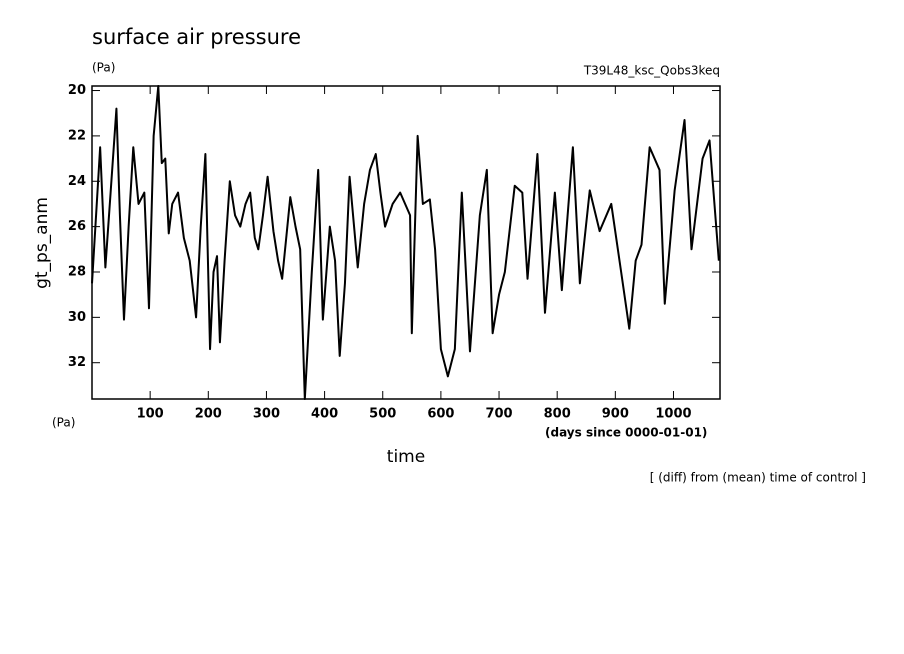  Describe the element at coordinates (77, 226) in the screenshot. I see `y-tick-label: 26` at that location.